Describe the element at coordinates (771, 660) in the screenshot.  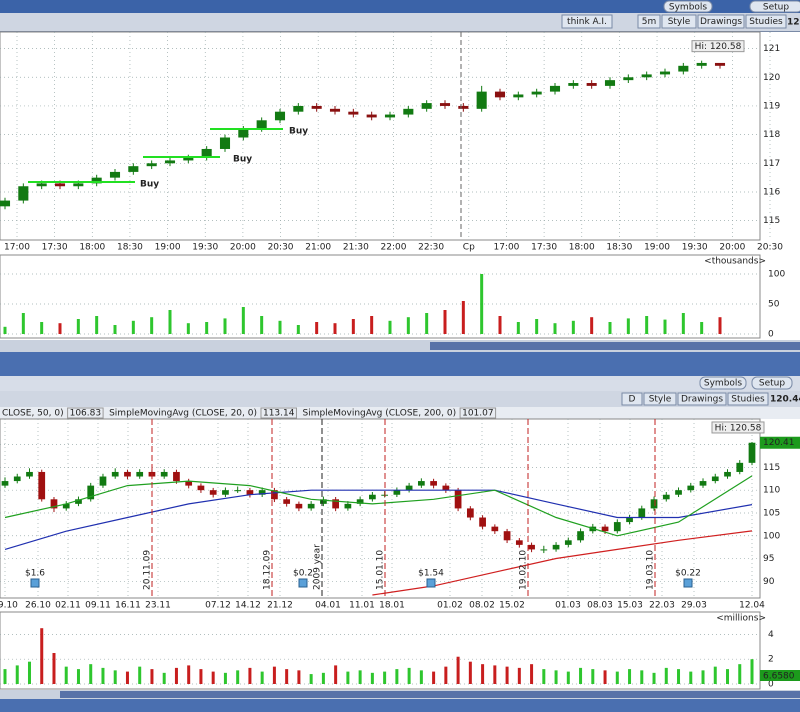
I see `y-tick-label: 2` at that location.